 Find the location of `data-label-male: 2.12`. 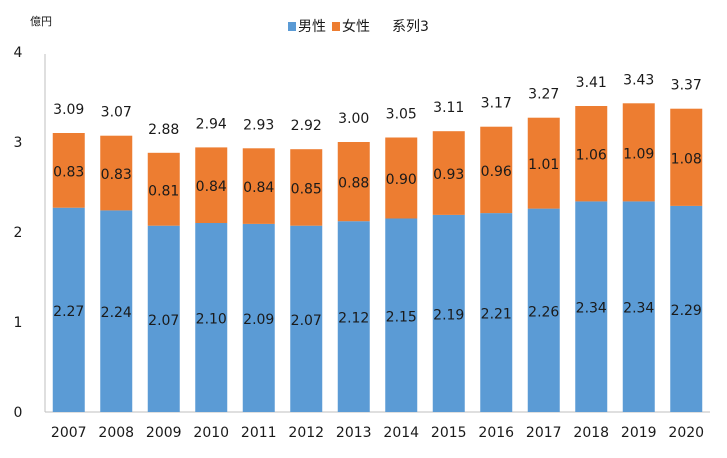

data-label-male: 2.12 is located at coordinates (353, 319).